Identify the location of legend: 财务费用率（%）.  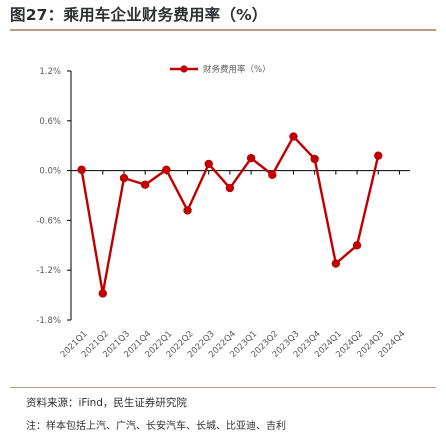
(220, 69).